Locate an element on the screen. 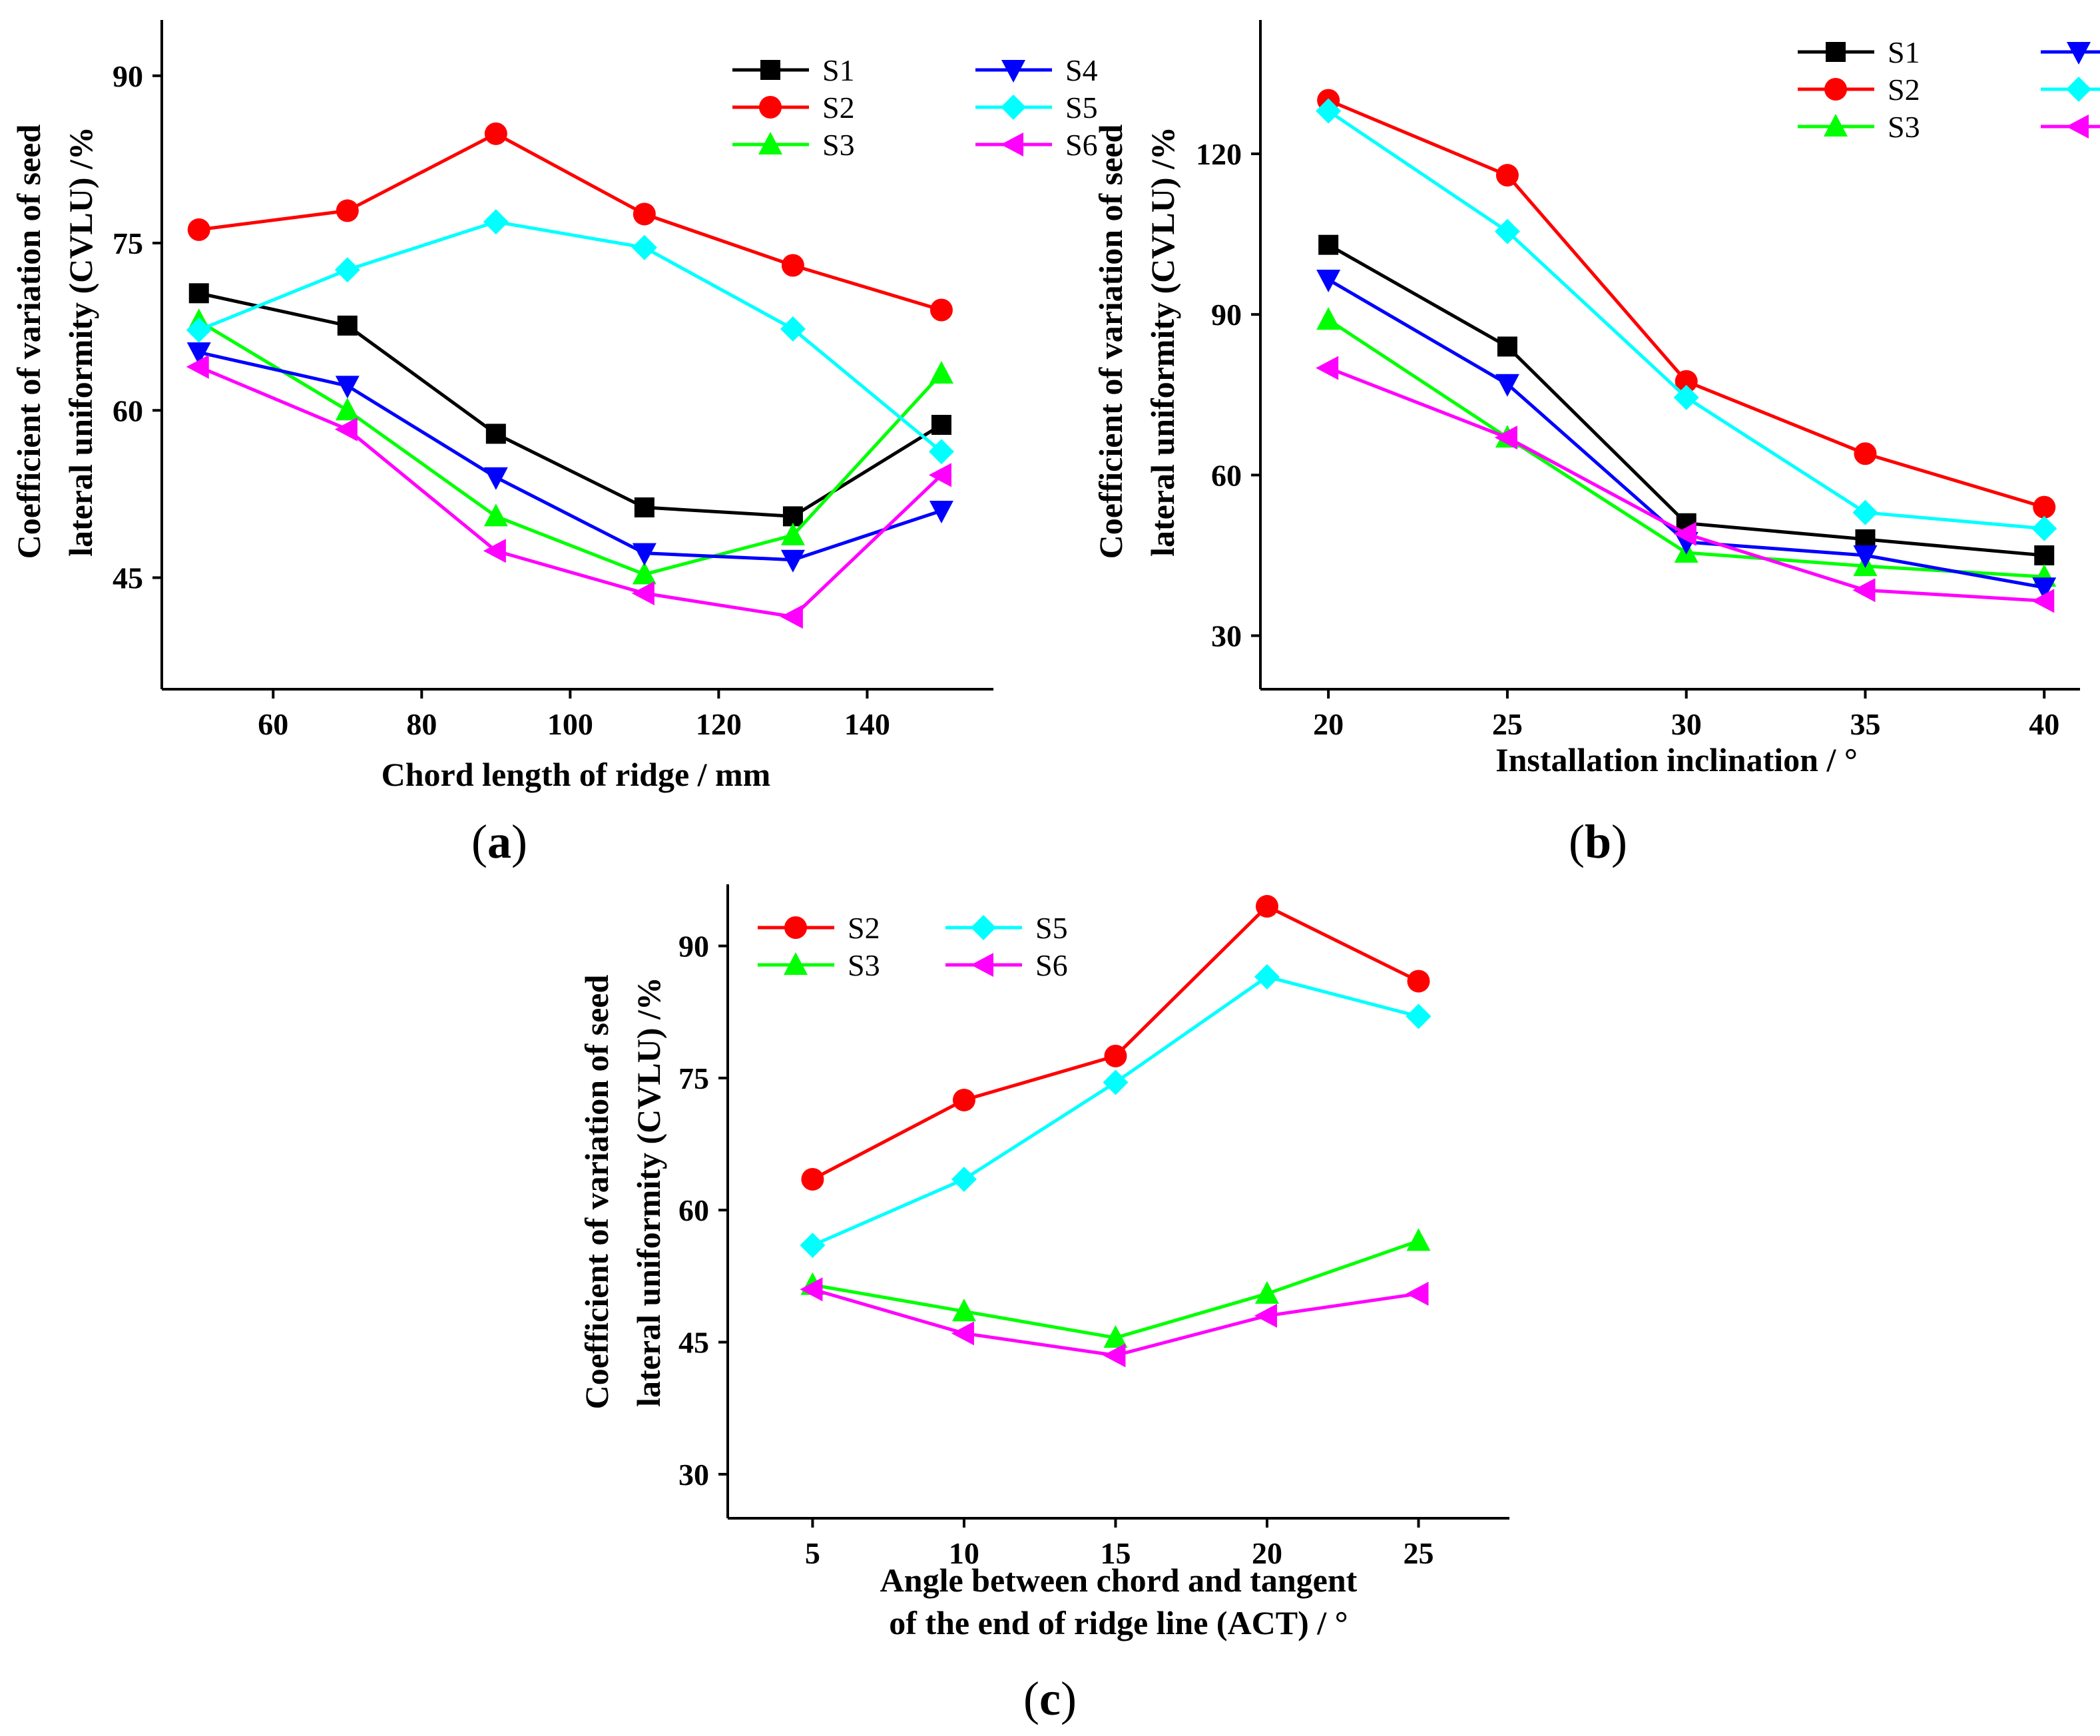 This screenshot has height=1736, width=2100. y-tick-label-a: 60 is located at coordinates (128, 411).